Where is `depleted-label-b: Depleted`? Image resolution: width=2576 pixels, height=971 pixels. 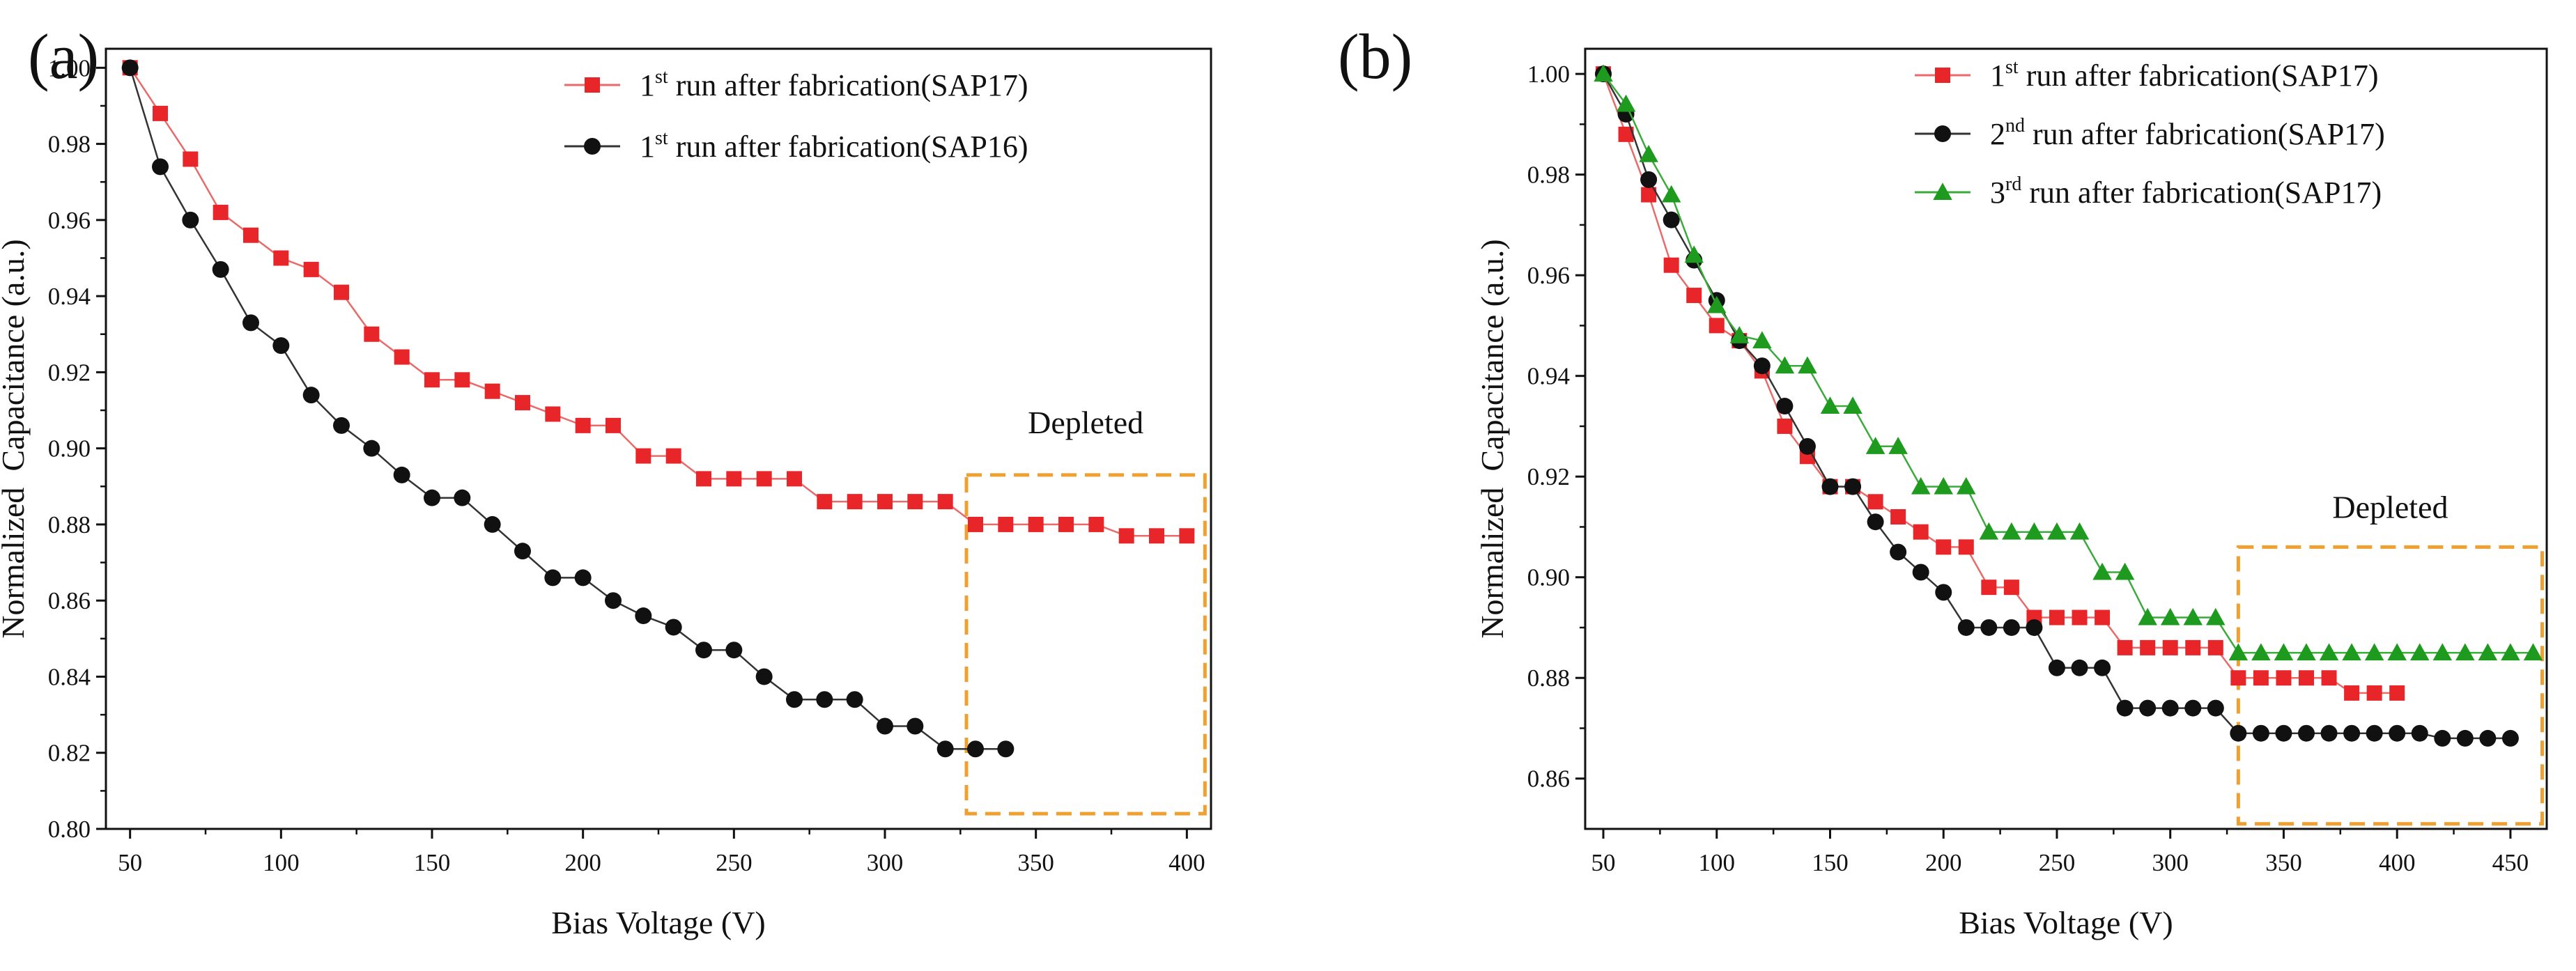 depleted-label-b: Depleted is located at coordinates (2390, 507).